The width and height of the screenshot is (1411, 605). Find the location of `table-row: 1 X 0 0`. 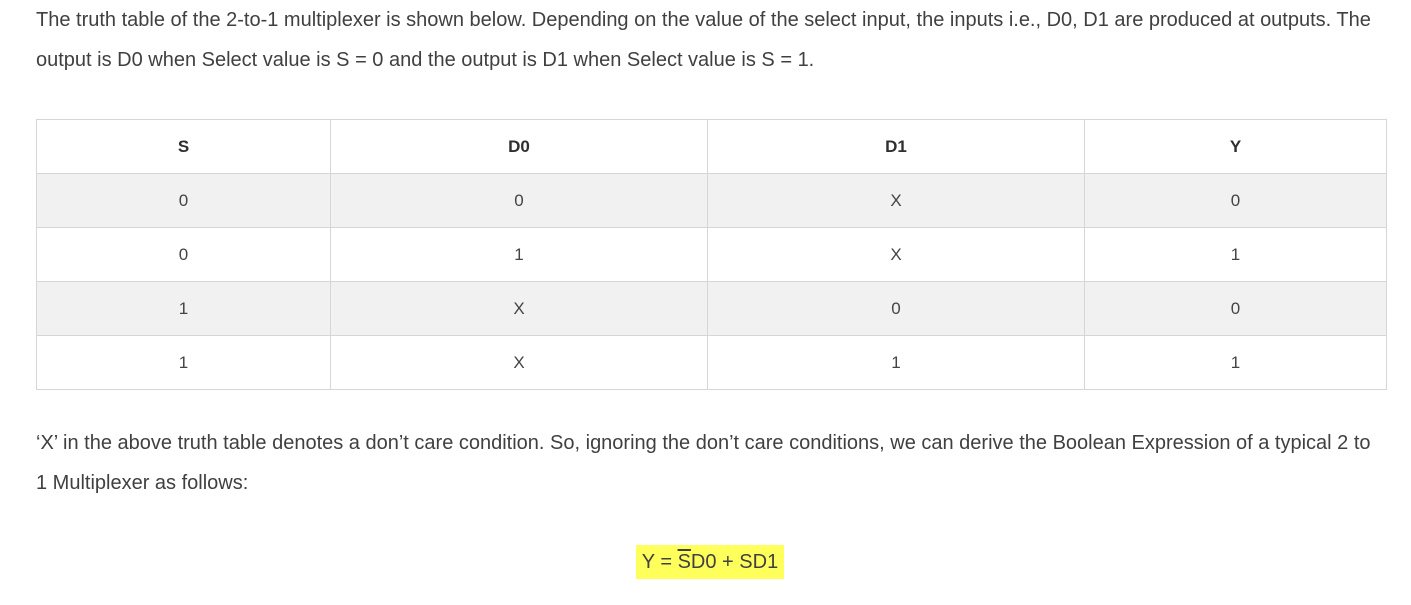

table-row: 1 X 0 0 is located at coordinates (711, 308).